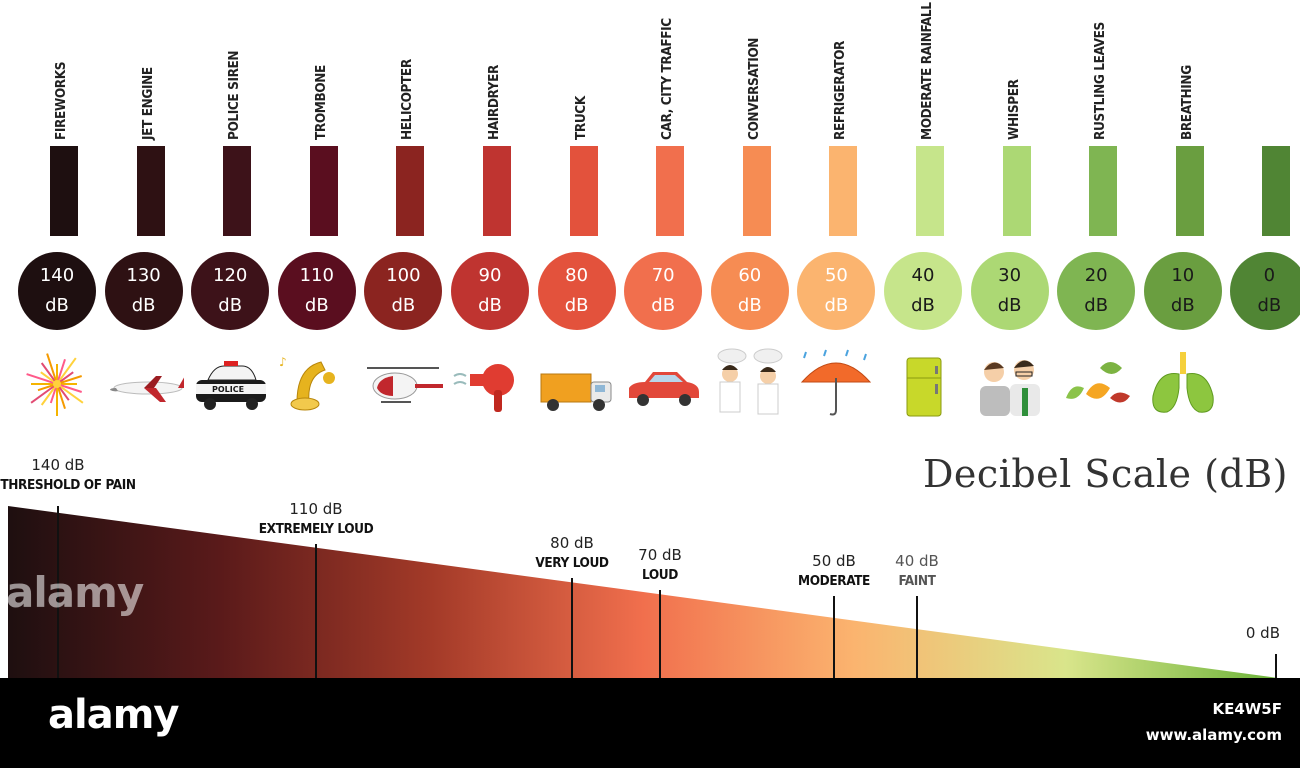 The height and width of the screenshot is (768, 1300). I want to click on decibel-circle: 50 dB, so click(836, 291).